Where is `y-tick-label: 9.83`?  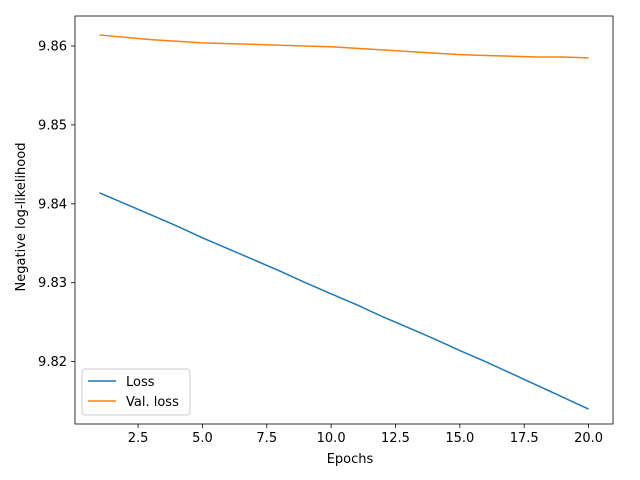 y-tick-label: 9.83 is located at coordinates (52, 283).